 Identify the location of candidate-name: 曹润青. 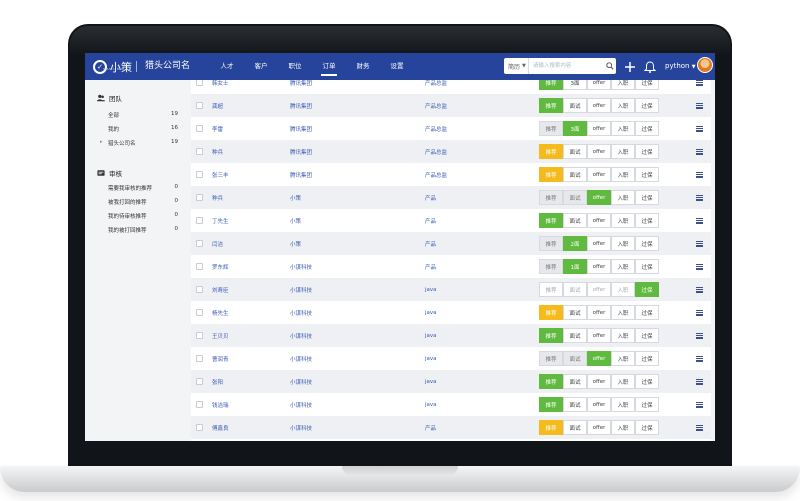
(220, 359).